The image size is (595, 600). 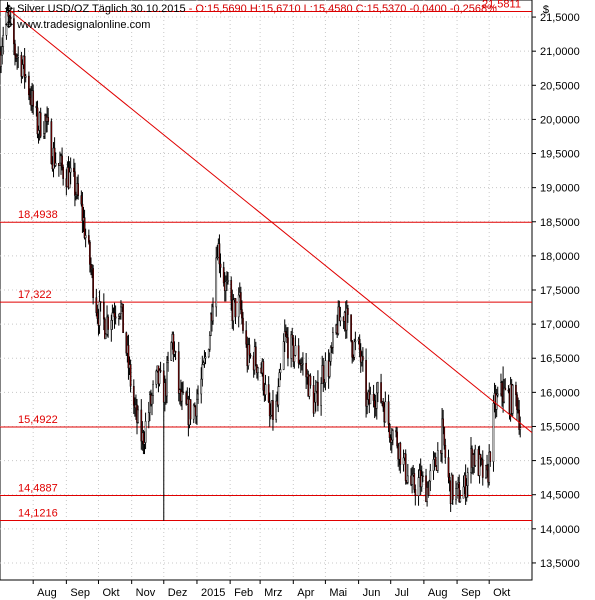 I want to click on y-tick-label: 21,0000, so click(x=560, y=52).